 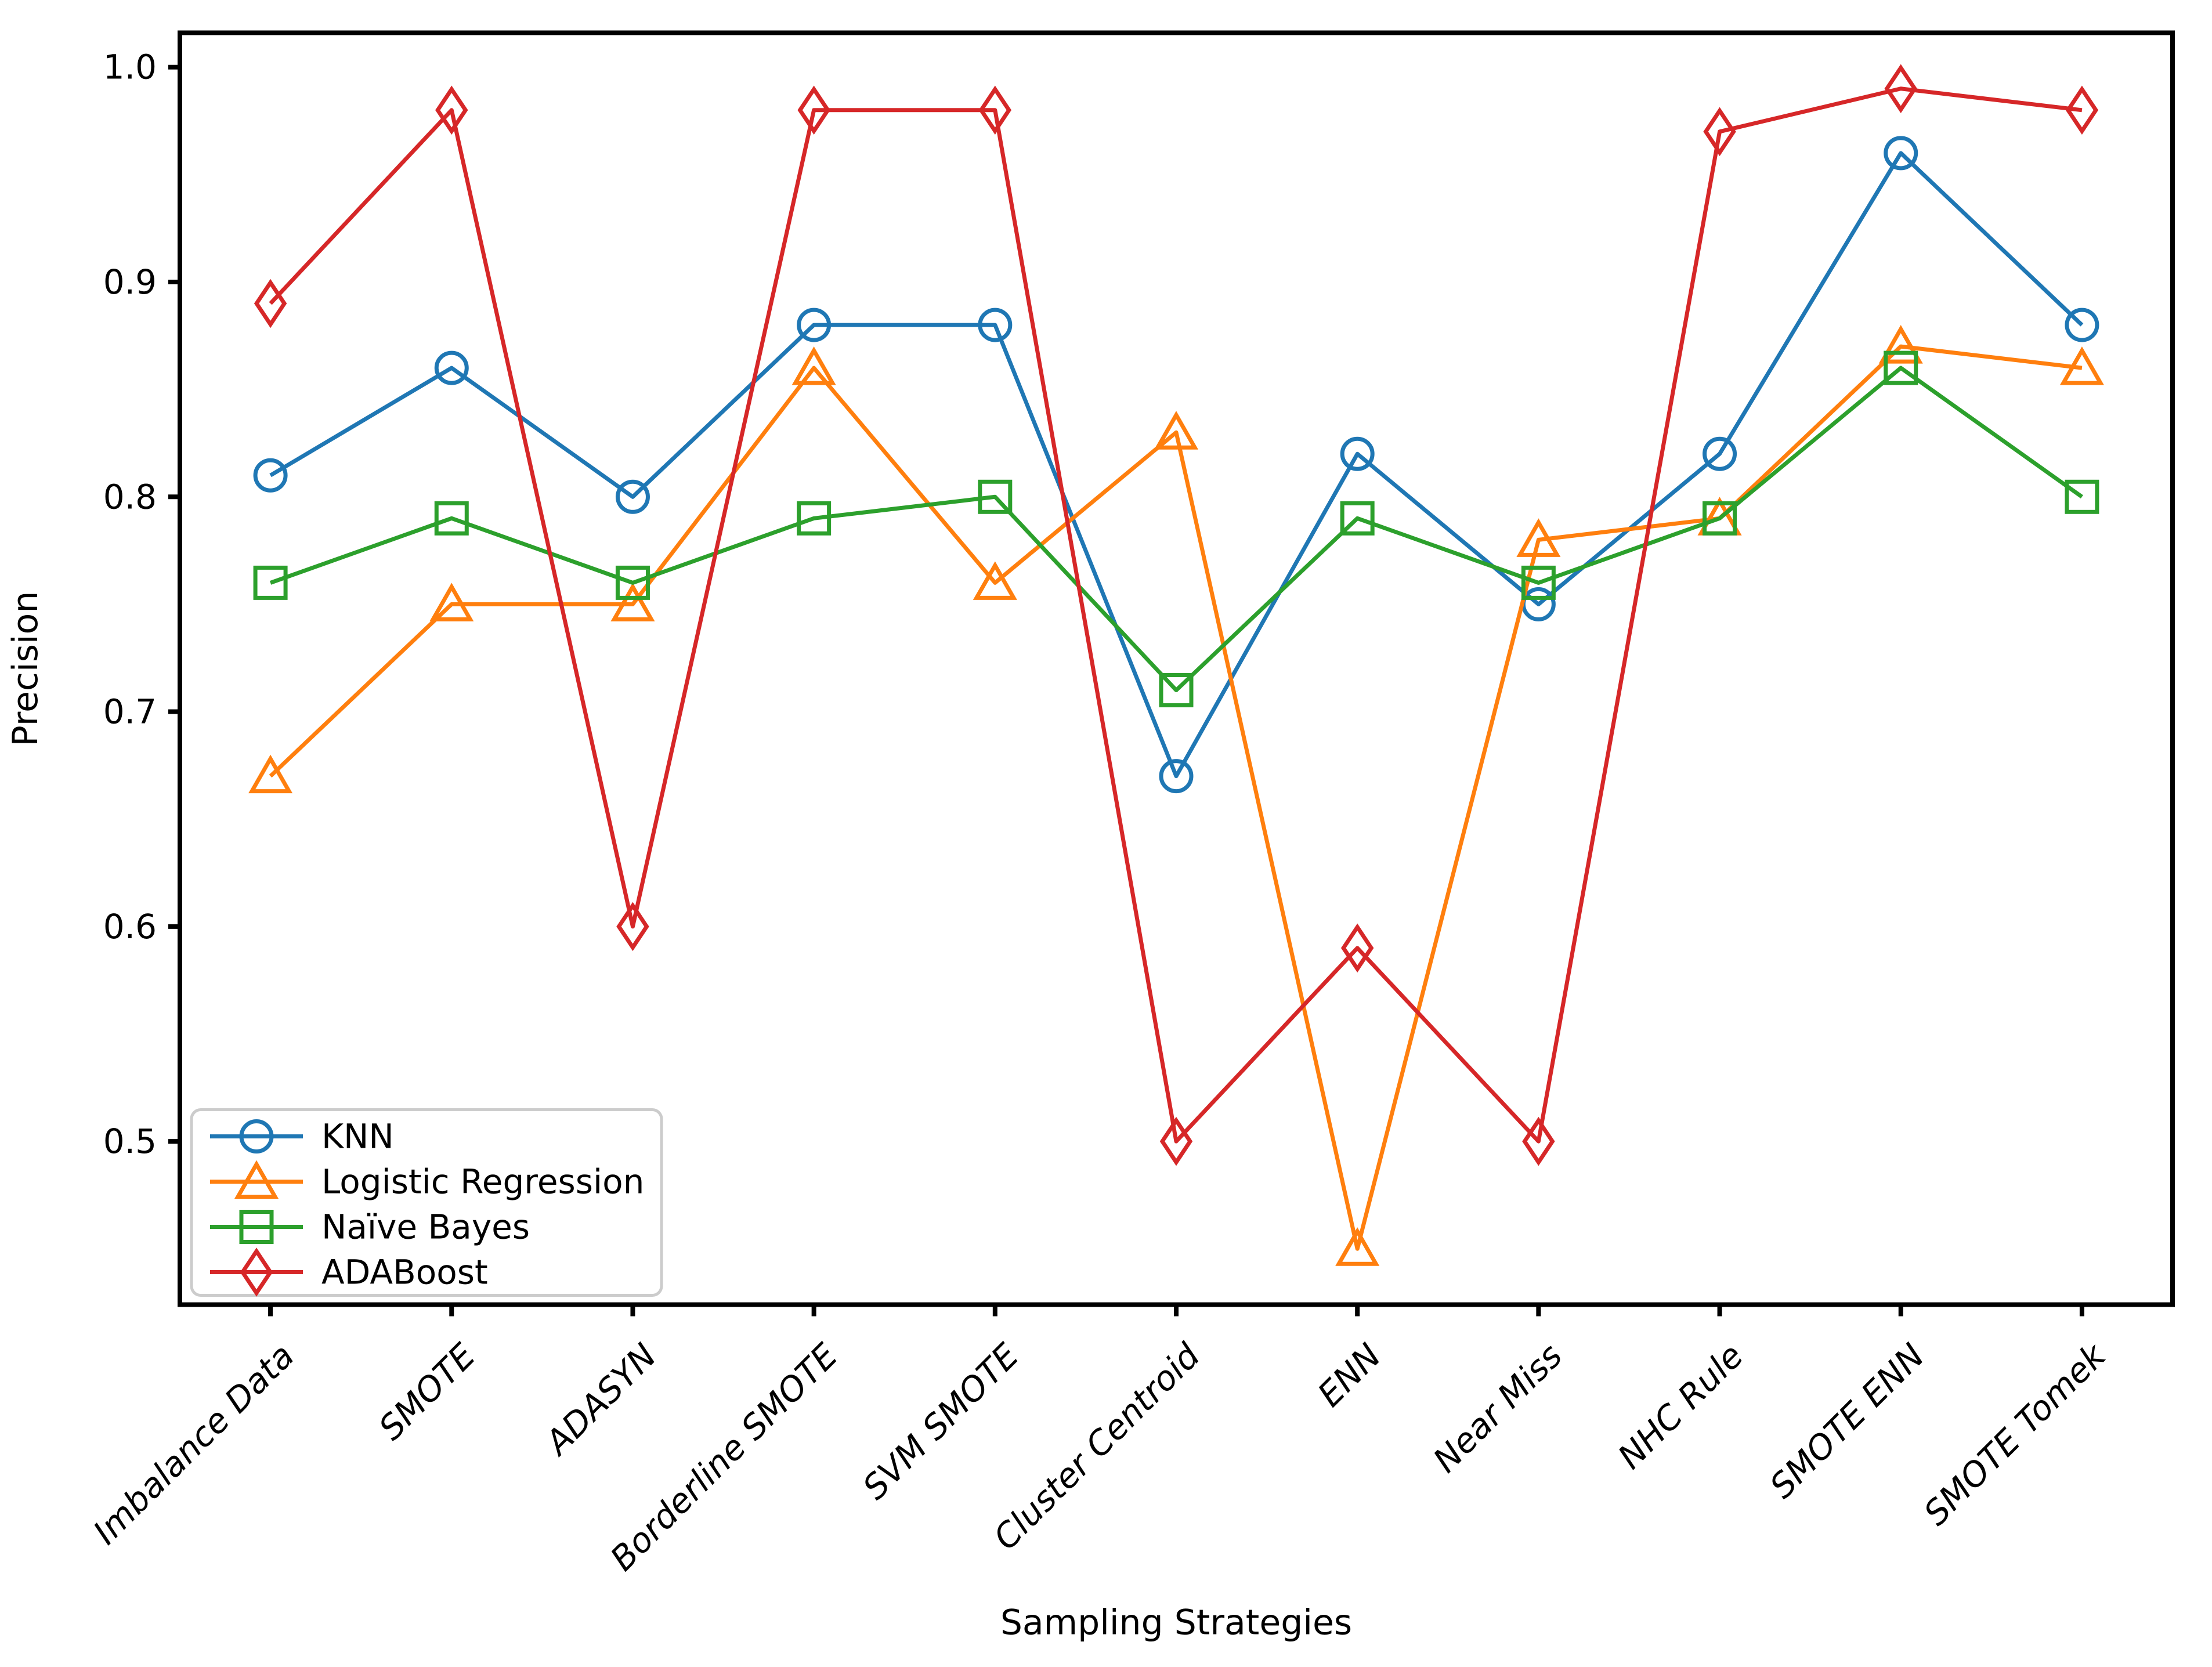 What do you see at coordinates (256, 1136) in the screenshot?
I see `circle-icon` at bounding box center [256, 1136].